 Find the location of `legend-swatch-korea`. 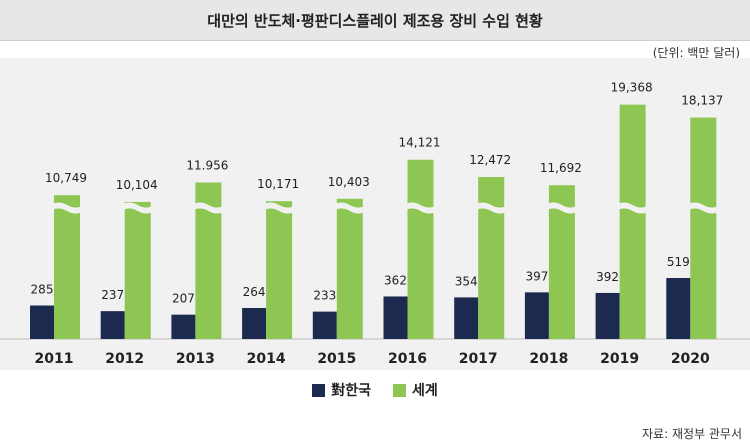

legend-swatch-korea is located at coordinates (319, 390).